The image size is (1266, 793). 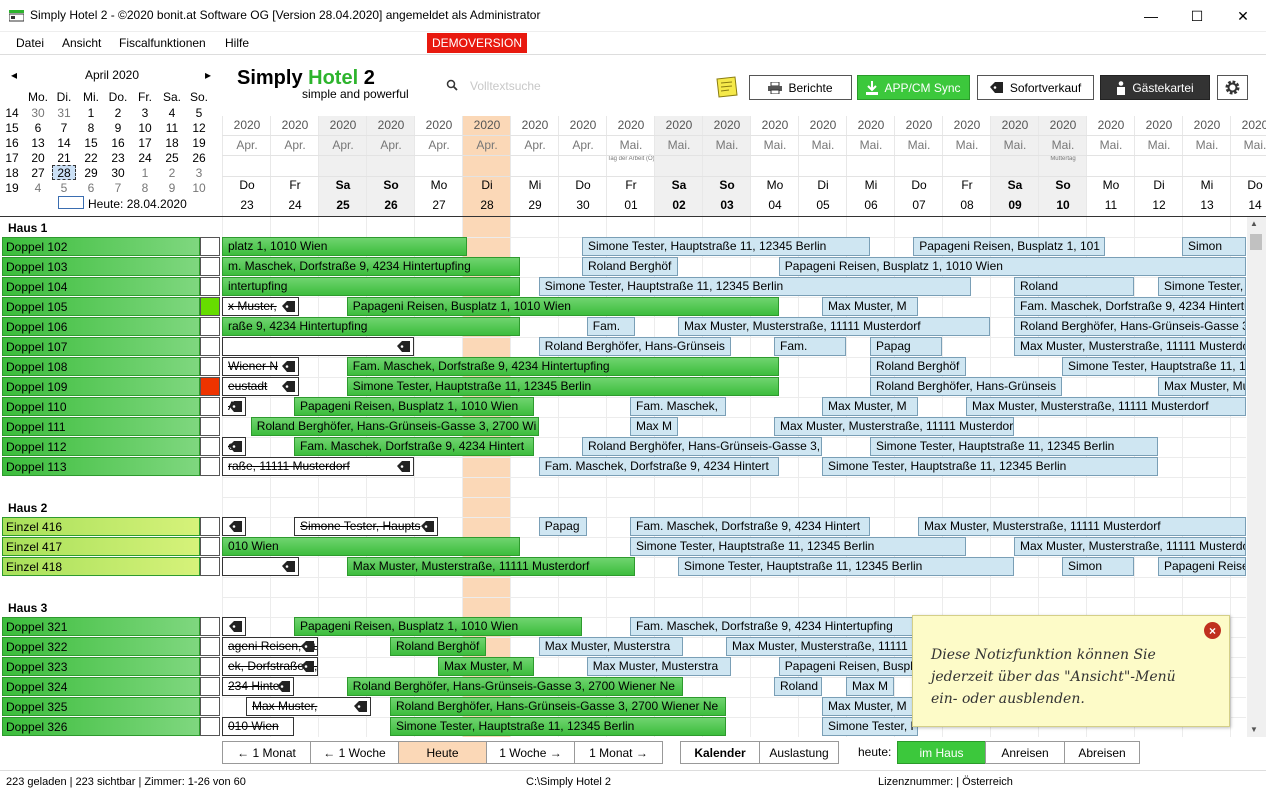 What do you see at coordinates (678, 406) in the screenshot?
I see `booking-block: Fam. Maschek,` at bounding box center [678, 406].